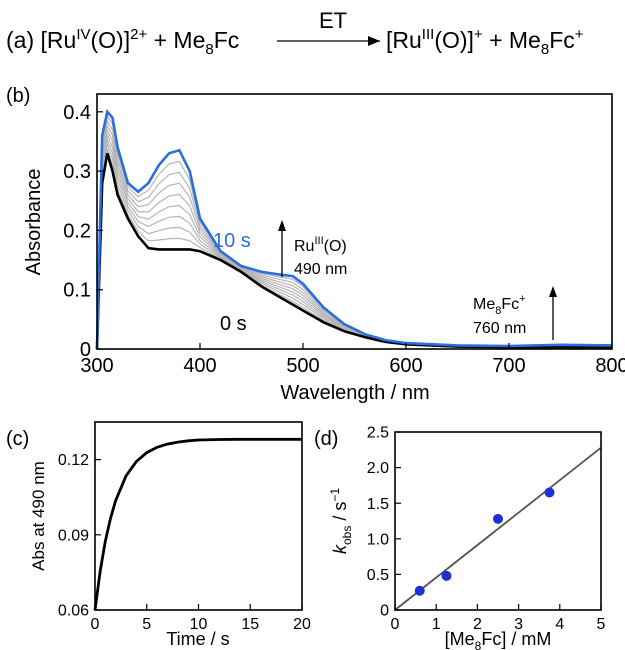  I want to click on panel-label-b: (b), so click(18, 96).